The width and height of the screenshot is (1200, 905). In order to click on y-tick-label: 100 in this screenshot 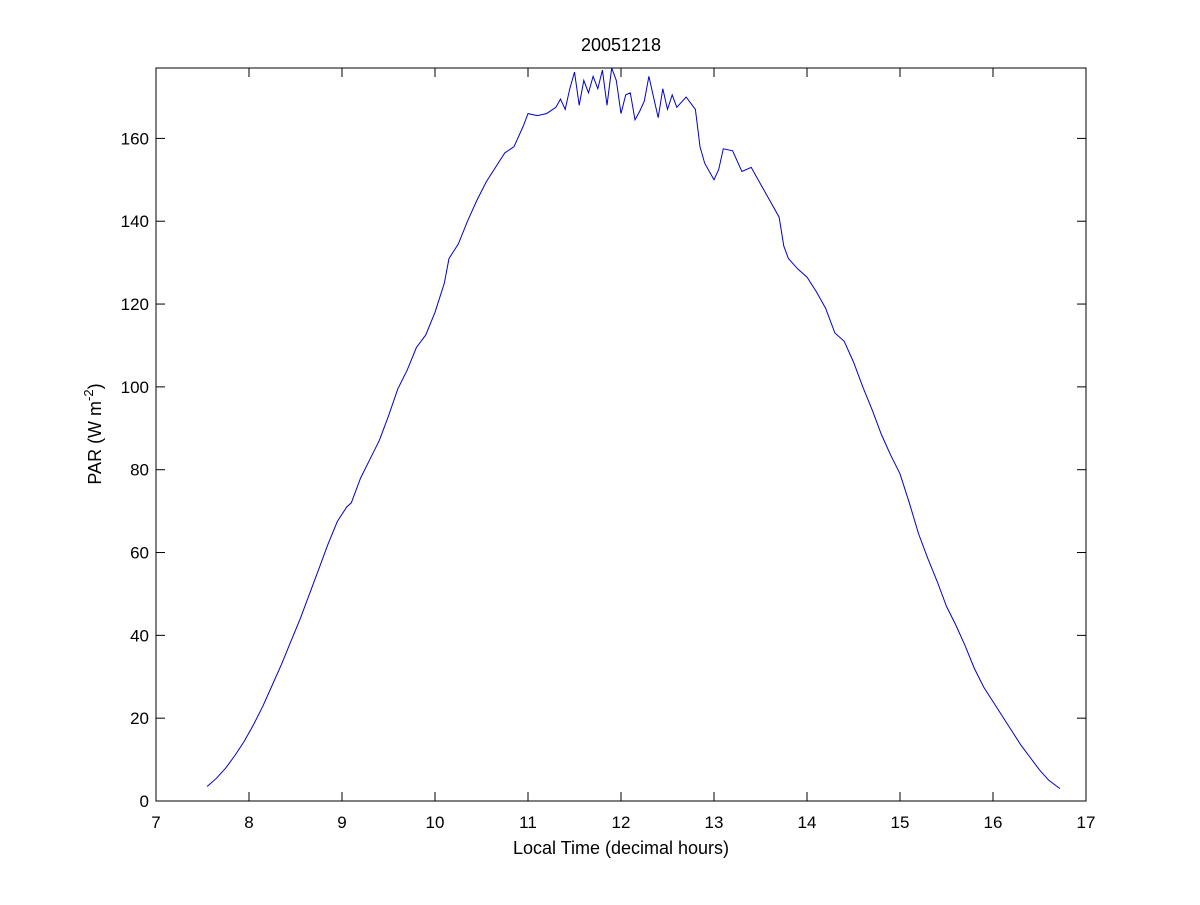, I will do `click(135, 387)`.